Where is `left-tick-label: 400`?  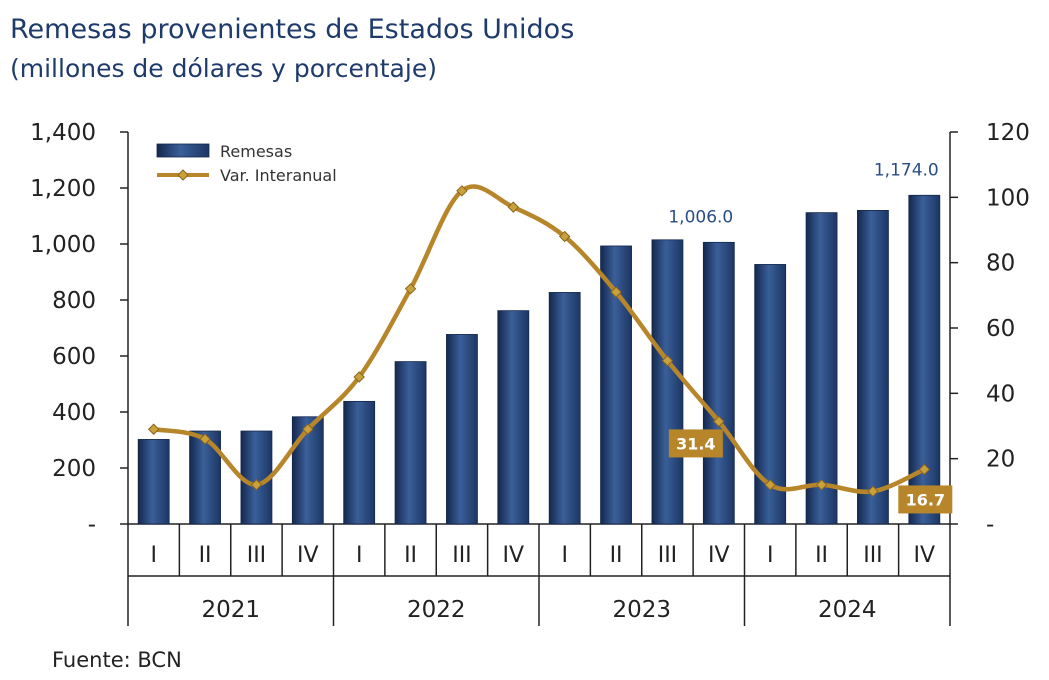 left-tick-label: 400 is located at coordinates (74, 413).